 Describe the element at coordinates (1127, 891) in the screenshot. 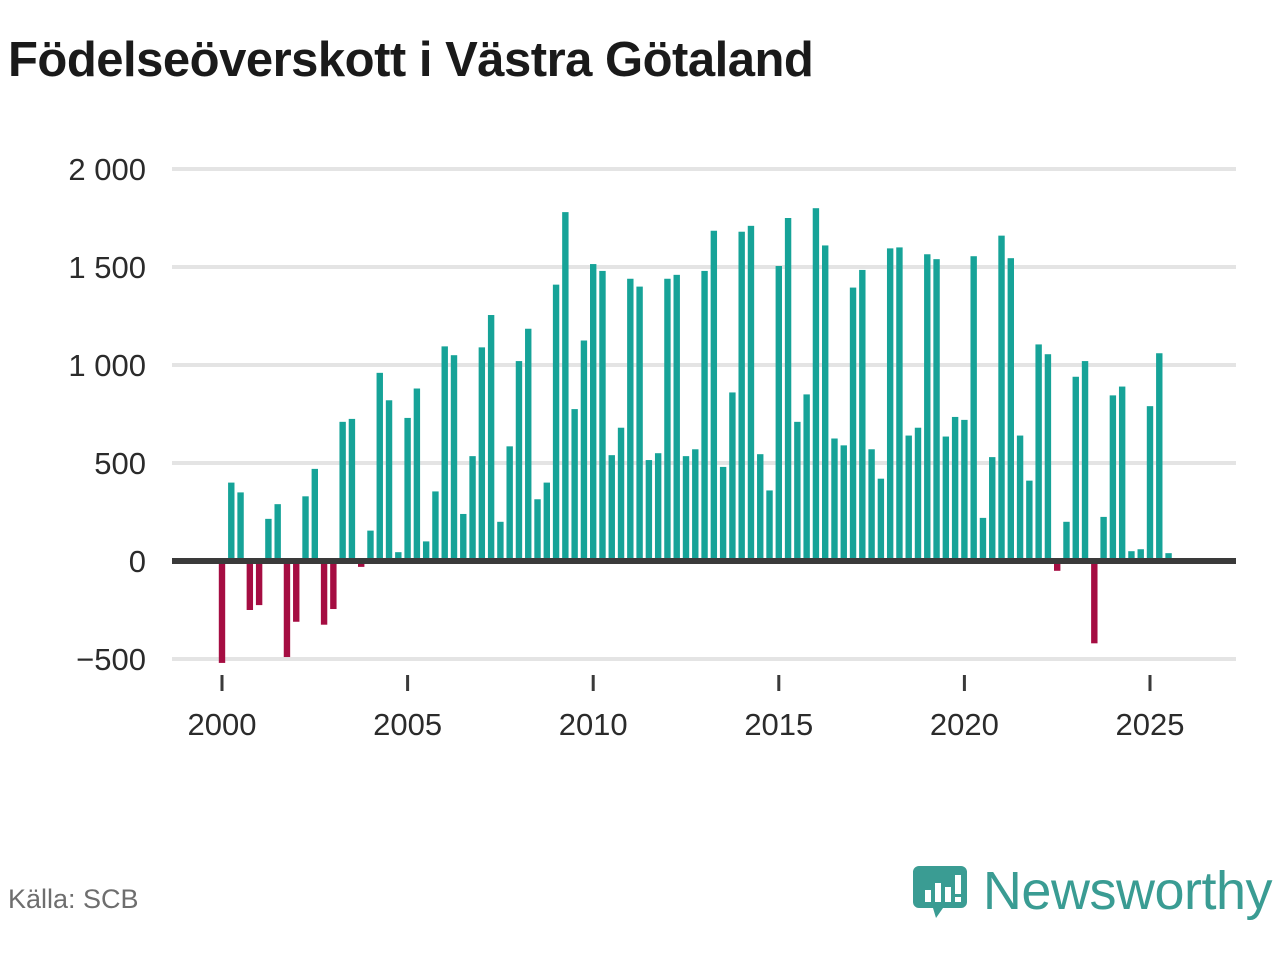

I see `brand-name: Newsworthy` at that location.